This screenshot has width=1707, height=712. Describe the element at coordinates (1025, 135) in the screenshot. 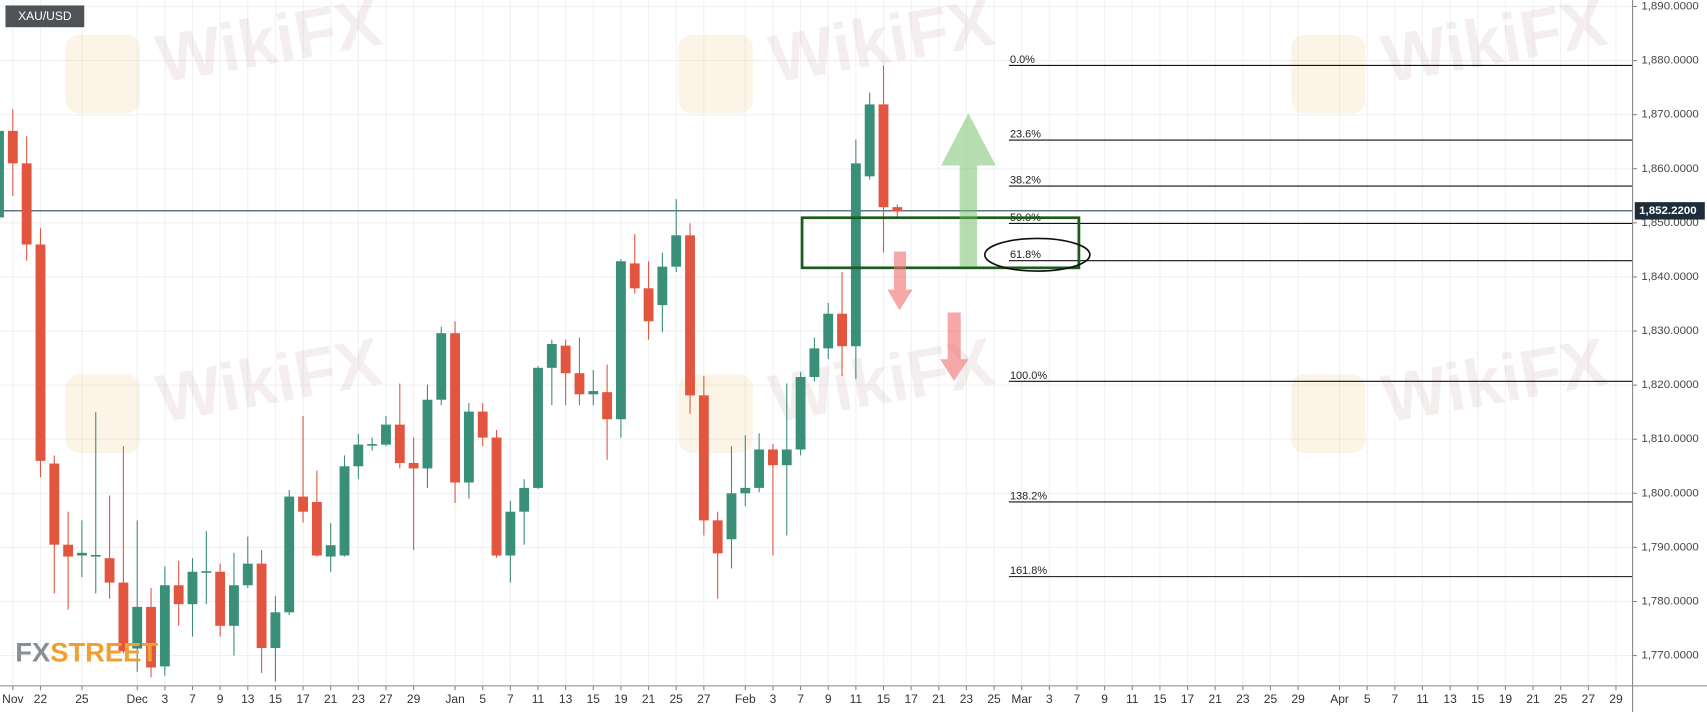

I see `fib-label: 23.6%` at that location.